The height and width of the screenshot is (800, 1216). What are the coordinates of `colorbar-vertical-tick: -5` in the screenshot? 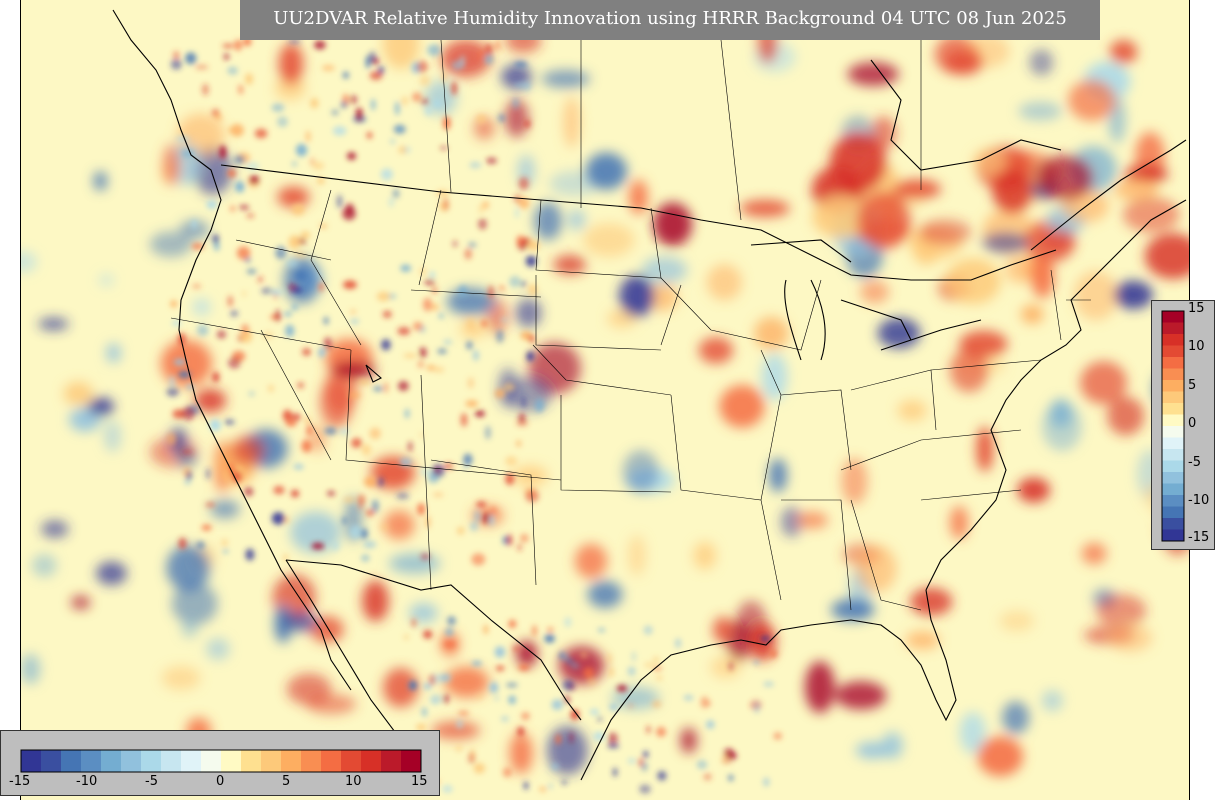 It's located at (1194, 462).